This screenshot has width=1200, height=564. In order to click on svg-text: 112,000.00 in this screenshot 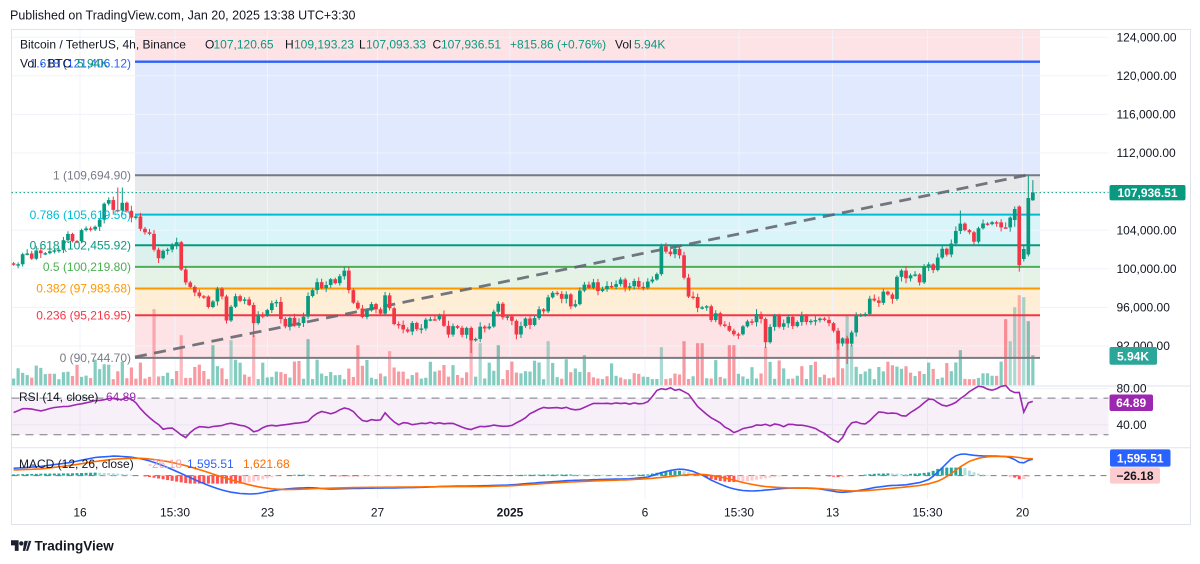, I will do `click(1146, 153)`.